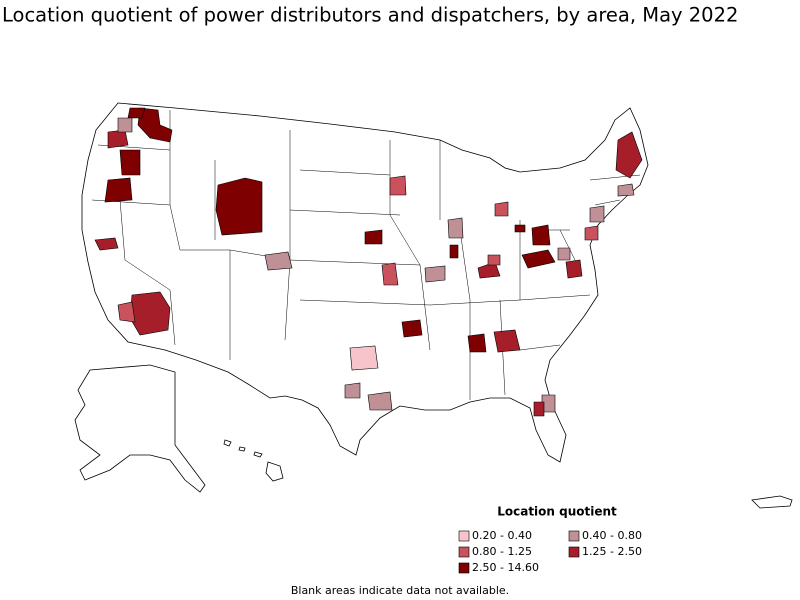 This screenshot has width=800, height=600. I want to click on legend-label: 1.25 - 2.50, so click(612, 551).